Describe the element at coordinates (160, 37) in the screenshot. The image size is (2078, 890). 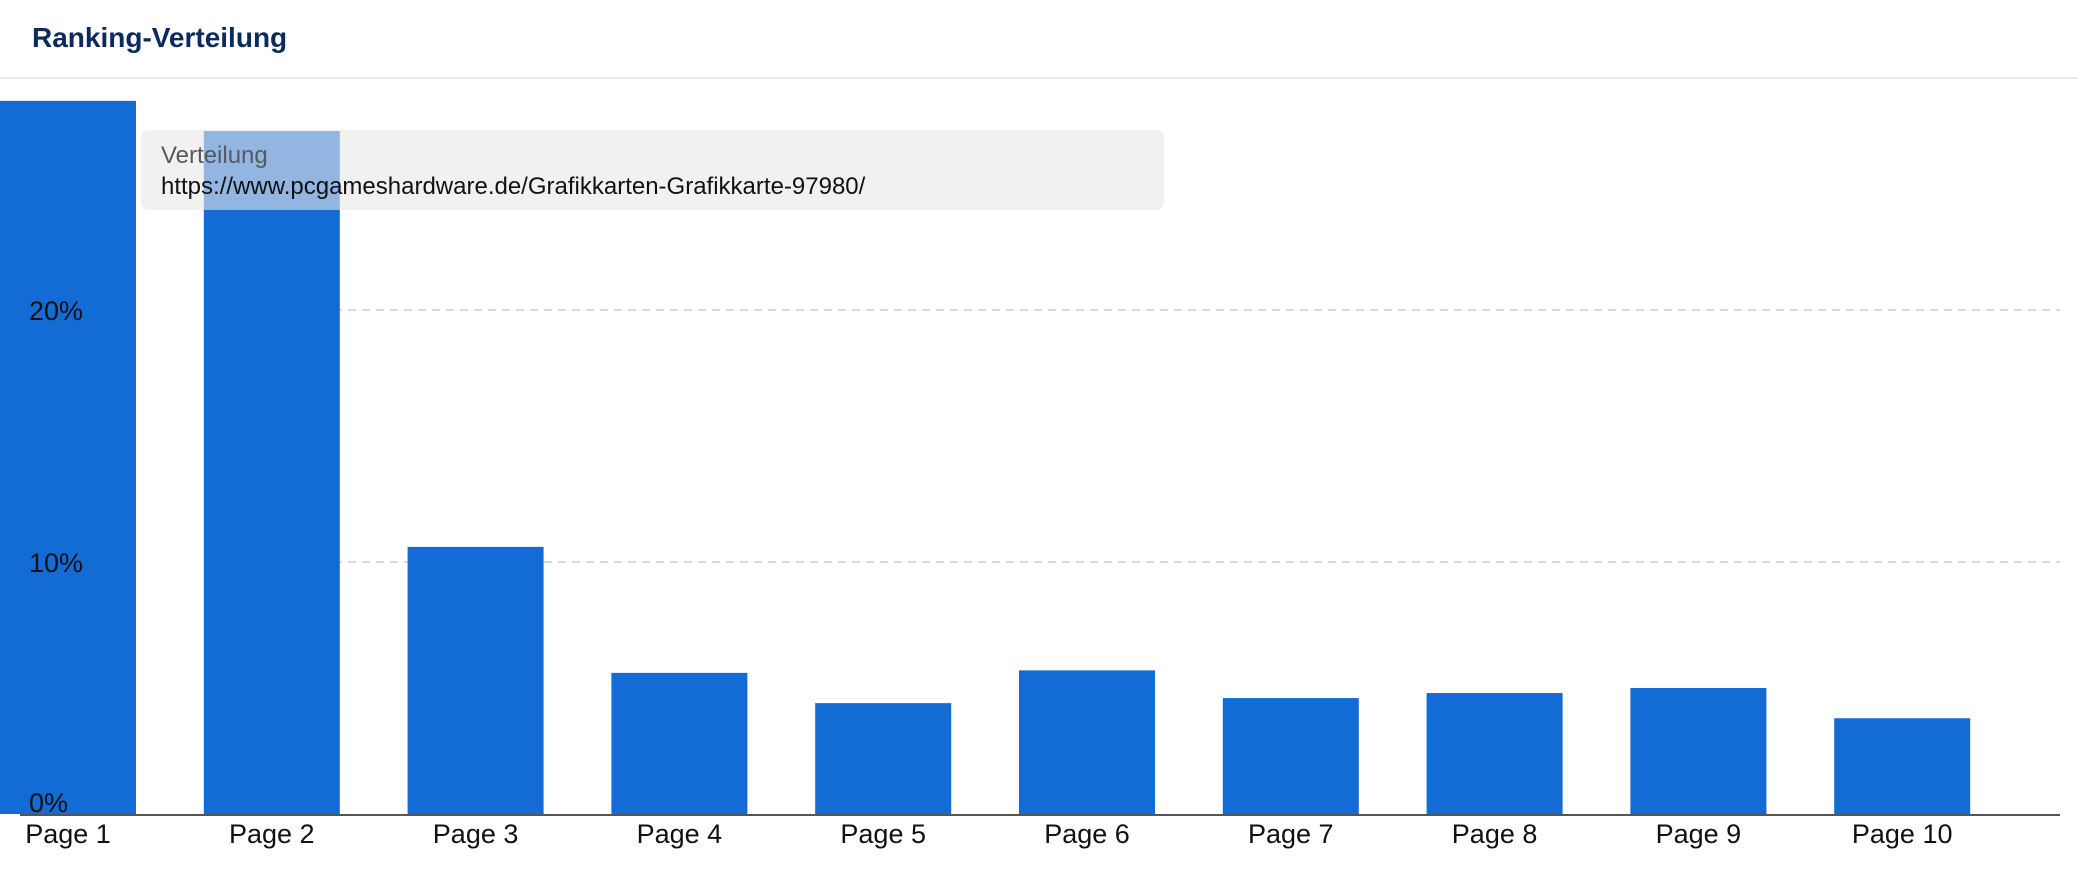
I see `chart-title: Ranking-Verteilung` at that location.